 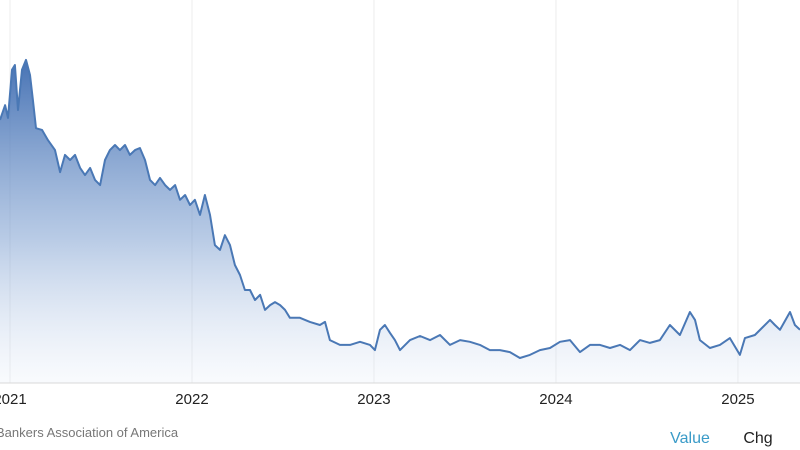 What do you see at coordinates (373, 399) in the screenshot?
I see `x-tick-label: 2023` at bounding box center [373, 399].